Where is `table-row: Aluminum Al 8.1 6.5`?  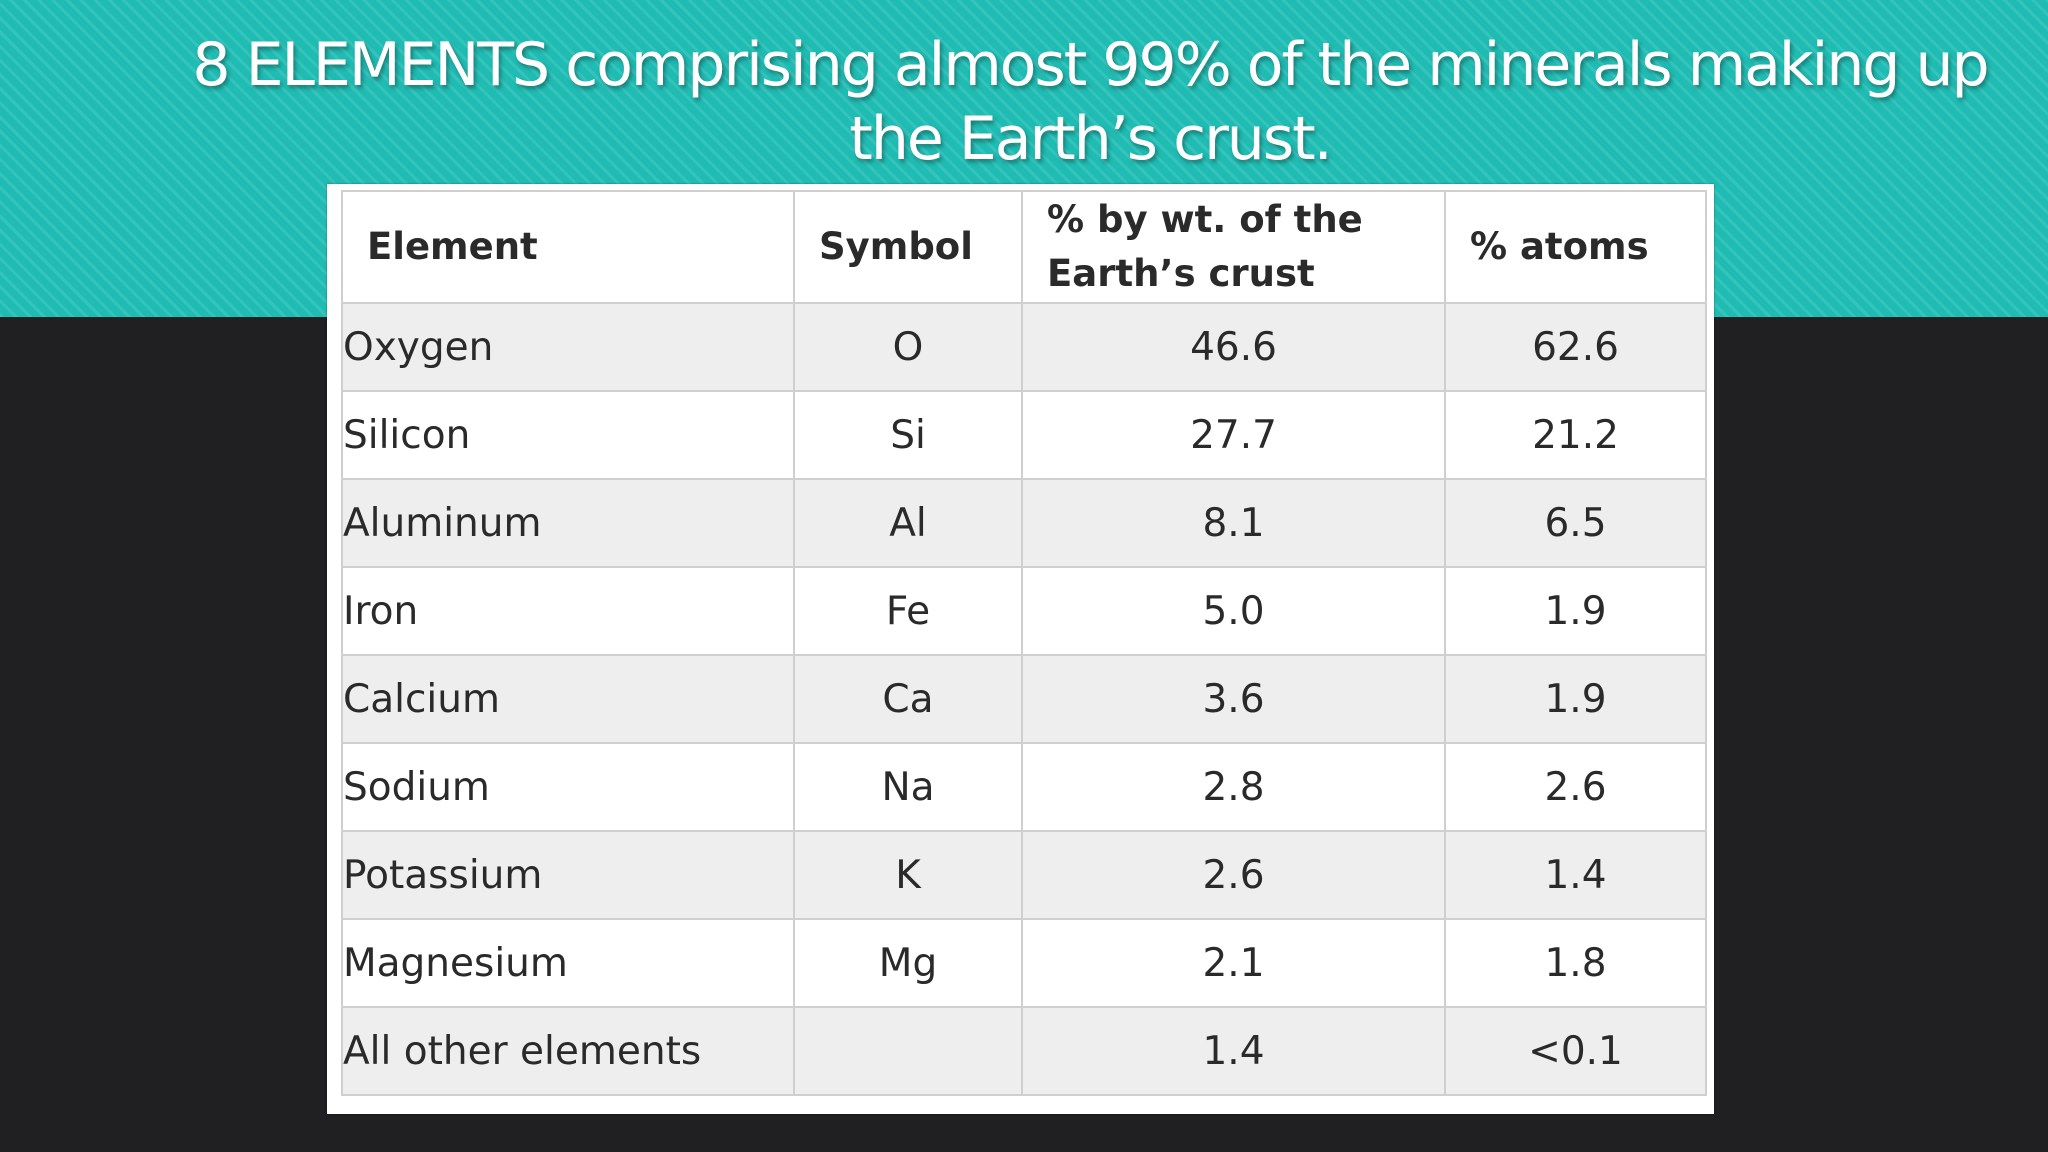 table-row: Aluminum Al 8.1 6.5 is located at coordinates (1024, 523).